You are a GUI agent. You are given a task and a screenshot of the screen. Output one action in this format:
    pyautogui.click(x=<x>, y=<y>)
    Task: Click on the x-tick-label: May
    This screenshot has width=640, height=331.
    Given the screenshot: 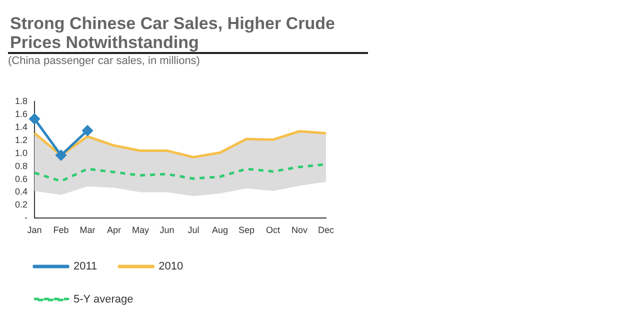 What is the action you would take?
    pyautogui.click(x=141, y=230)
    